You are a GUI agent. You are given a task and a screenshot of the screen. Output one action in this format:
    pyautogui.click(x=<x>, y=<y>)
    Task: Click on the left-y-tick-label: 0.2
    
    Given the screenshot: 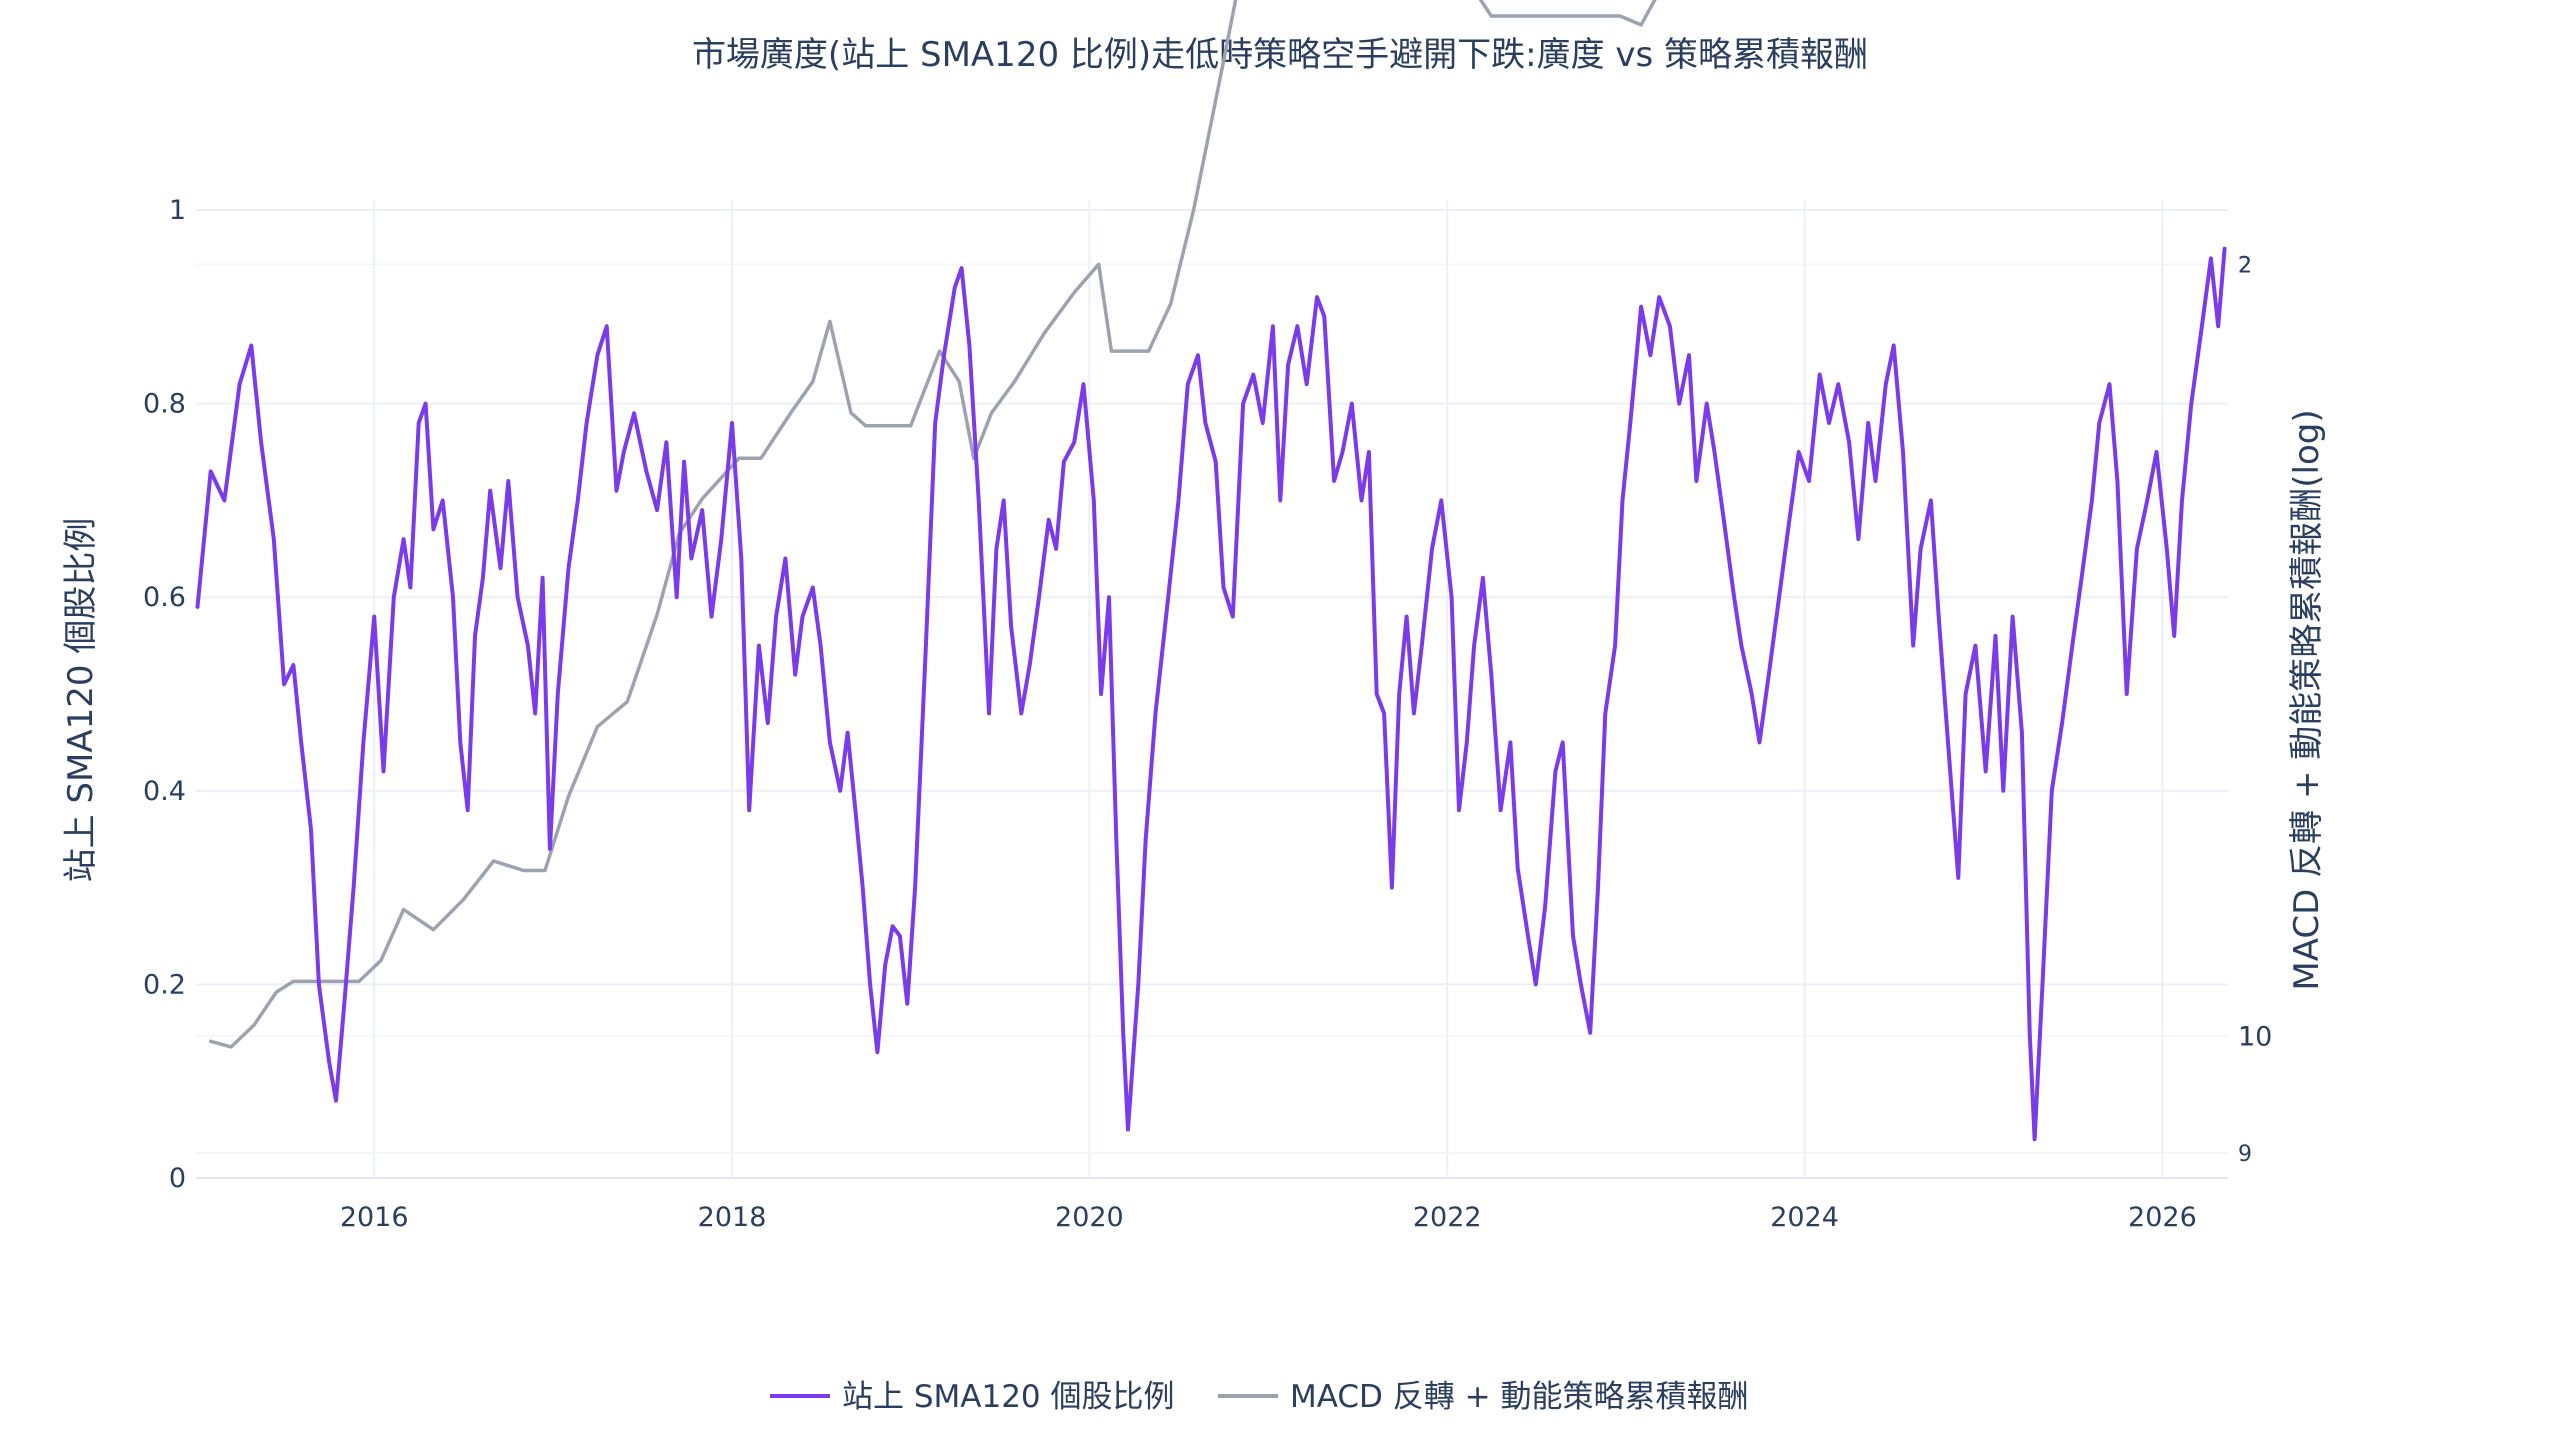 What is the action you would take?
    pyautogui.click(x=164, y=984)
    